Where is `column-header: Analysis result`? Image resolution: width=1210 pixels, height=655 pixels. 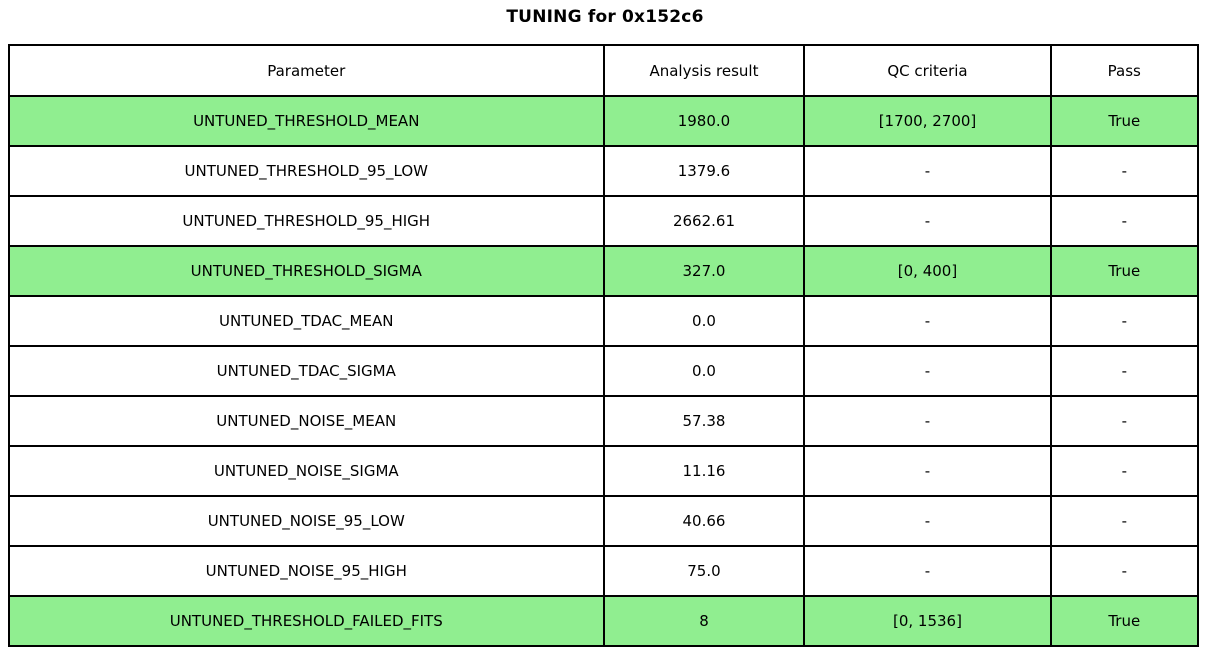 column-header: Analysis result is located at coordinates (704, 70).